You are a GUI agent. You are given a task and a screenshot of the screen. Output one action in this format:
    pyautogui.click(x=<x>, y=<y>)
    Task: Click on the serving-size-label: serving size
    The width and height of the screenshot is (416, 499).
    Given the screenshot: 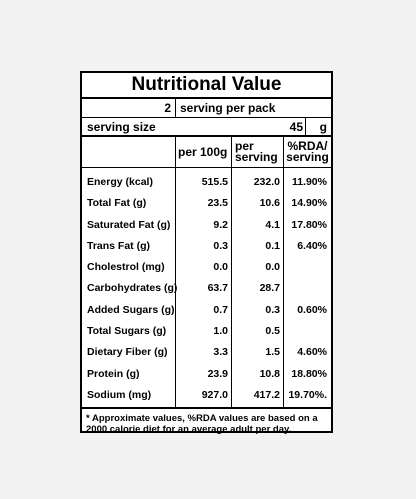 What is the action you would take?
    pyautogui.click(x=121, y=127)
    